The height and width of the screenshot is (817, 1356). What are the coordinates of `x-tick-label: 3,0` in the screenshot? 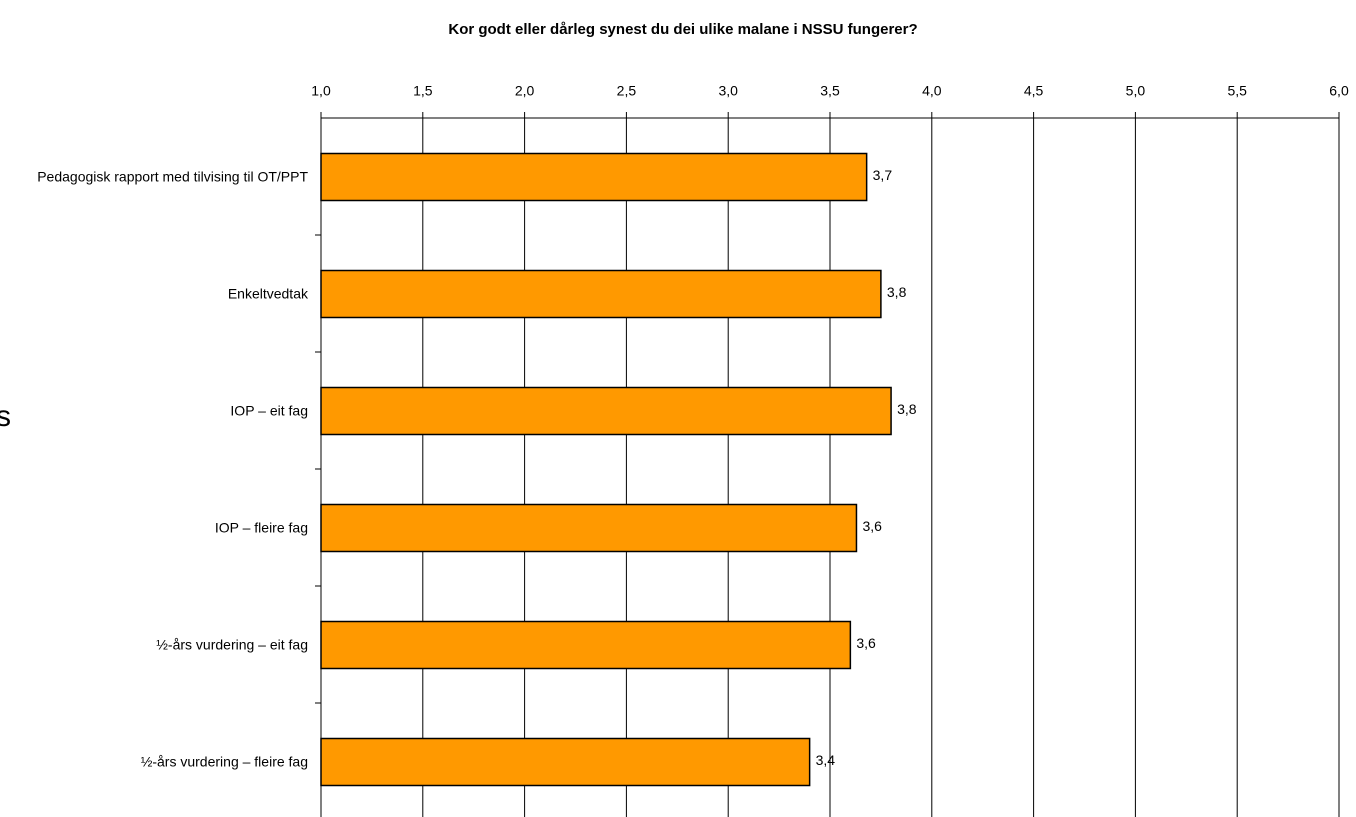 It's located at (728, 91).